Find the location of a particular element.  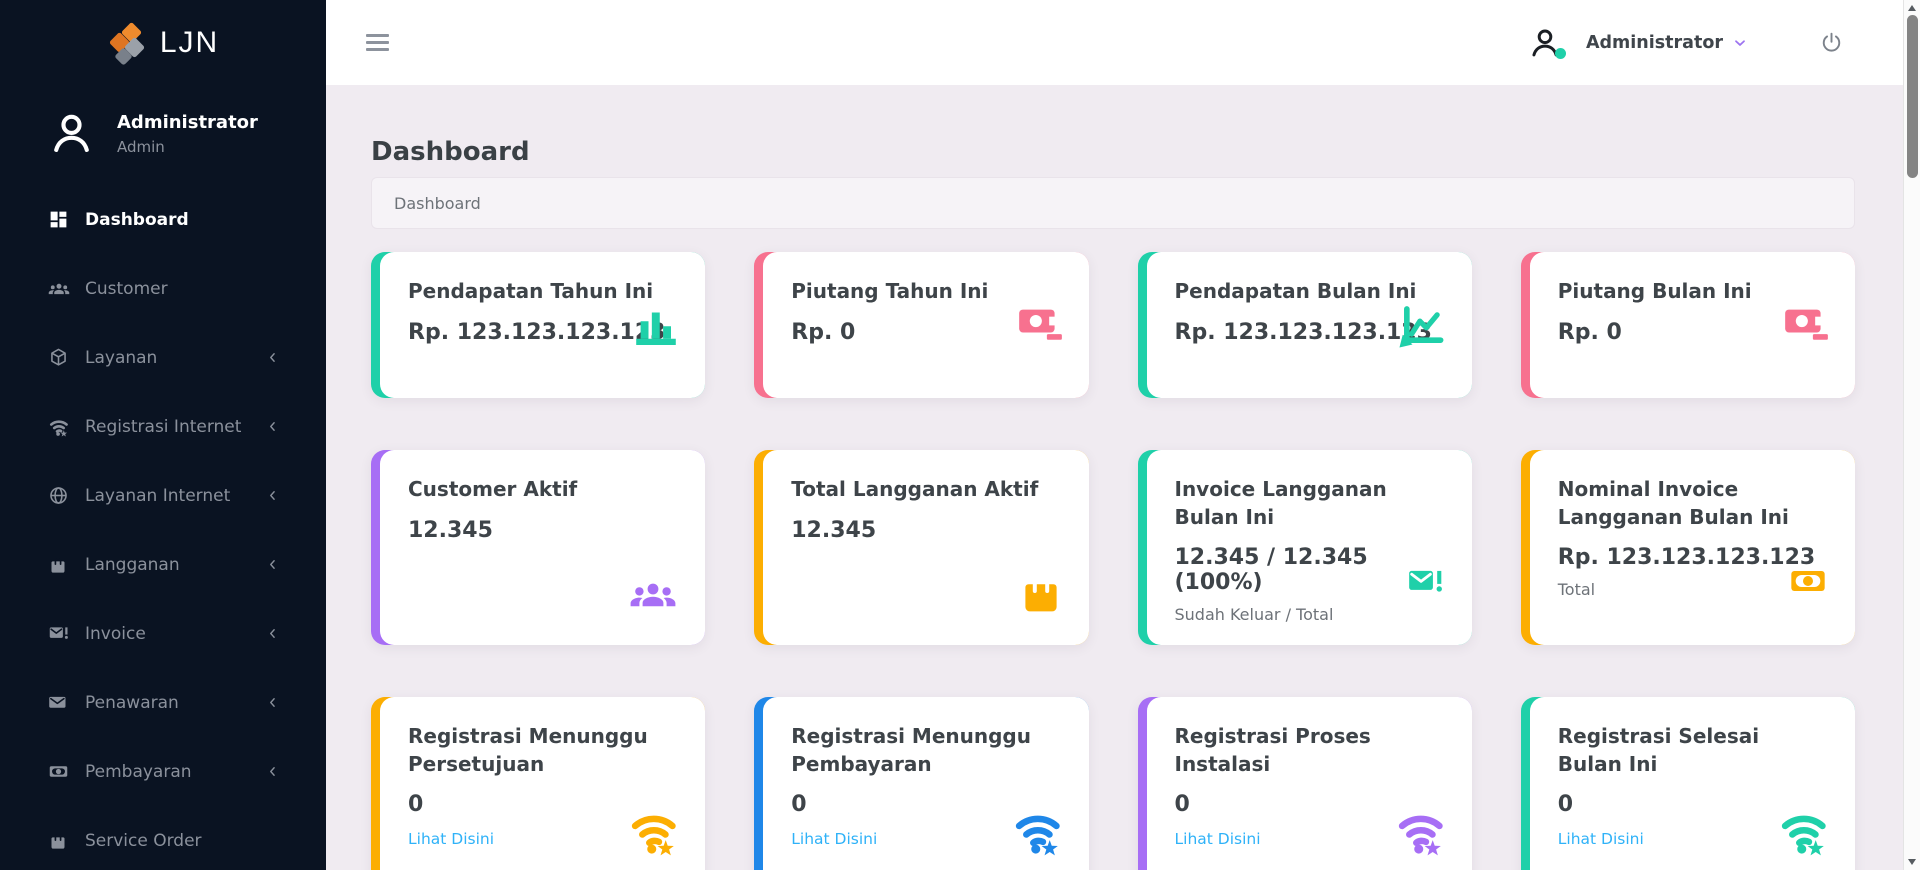

hamburger-menu-icon is located at coordinates (377, 42).